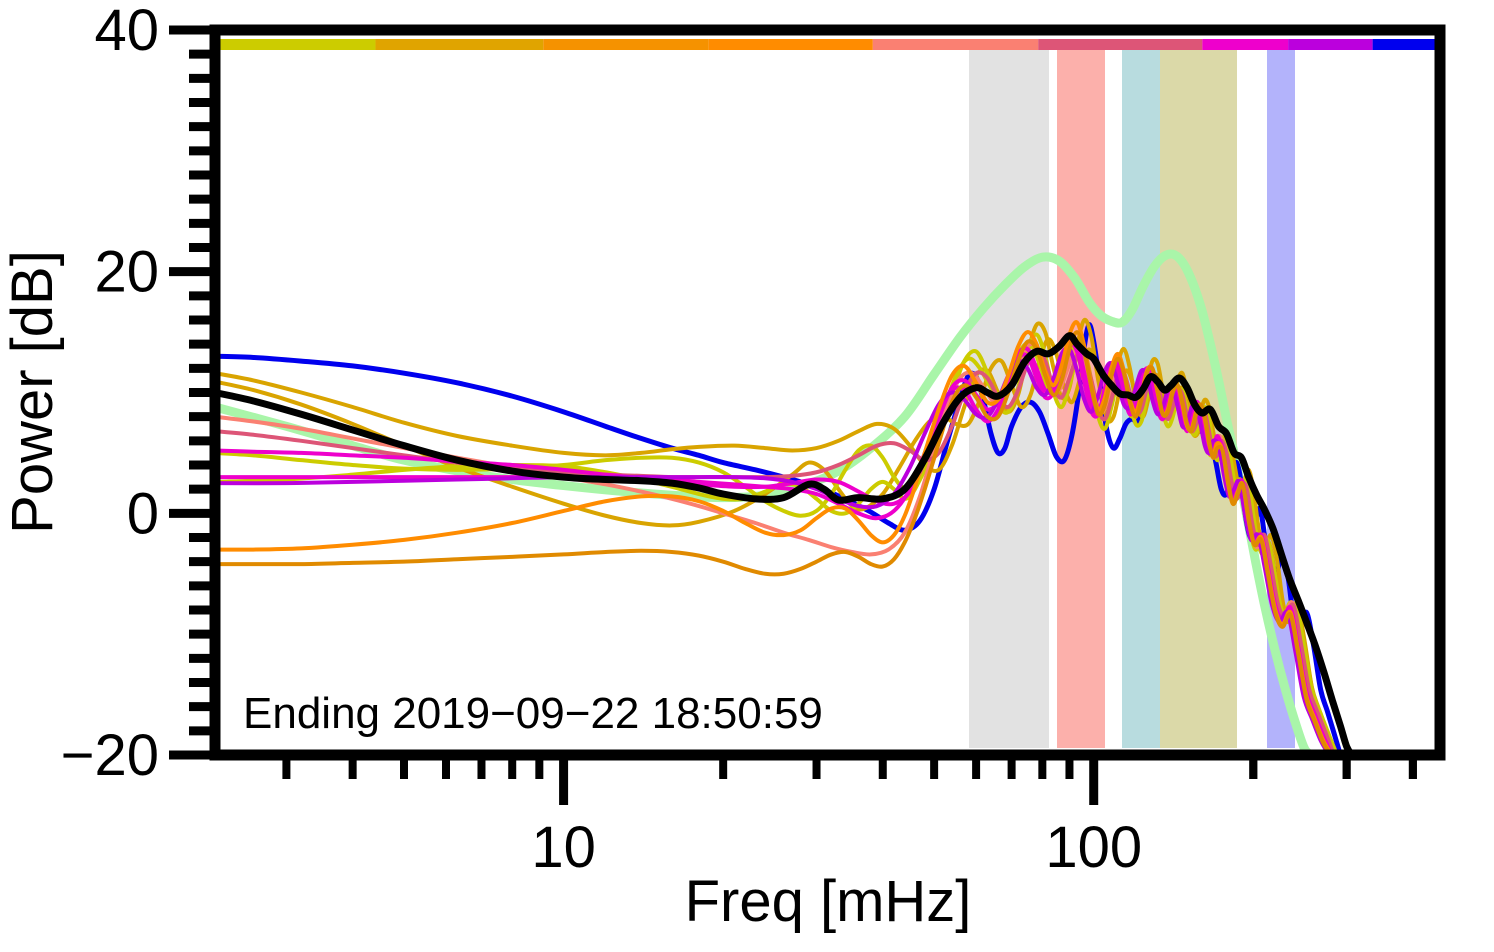 The height and width of the screenshot is (952, 1494). Describe the element at coordinates (126, 272) in the screenshot. I see `y-tick-label: 20` at that location.